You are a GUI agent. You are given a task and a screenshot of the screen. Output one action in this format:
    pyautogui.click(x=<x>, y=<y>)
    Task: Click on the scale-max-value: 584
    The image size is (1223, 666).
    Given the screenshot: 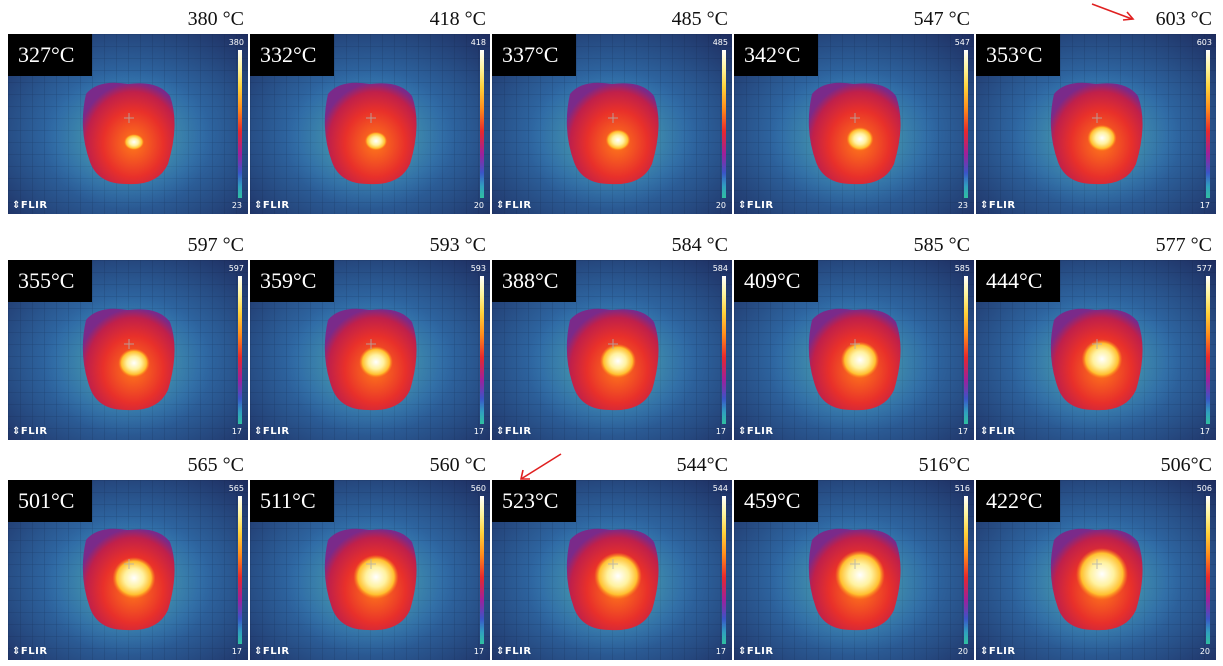 What is the action you would take?
    pyautogui.click(x=720, y=268)
    